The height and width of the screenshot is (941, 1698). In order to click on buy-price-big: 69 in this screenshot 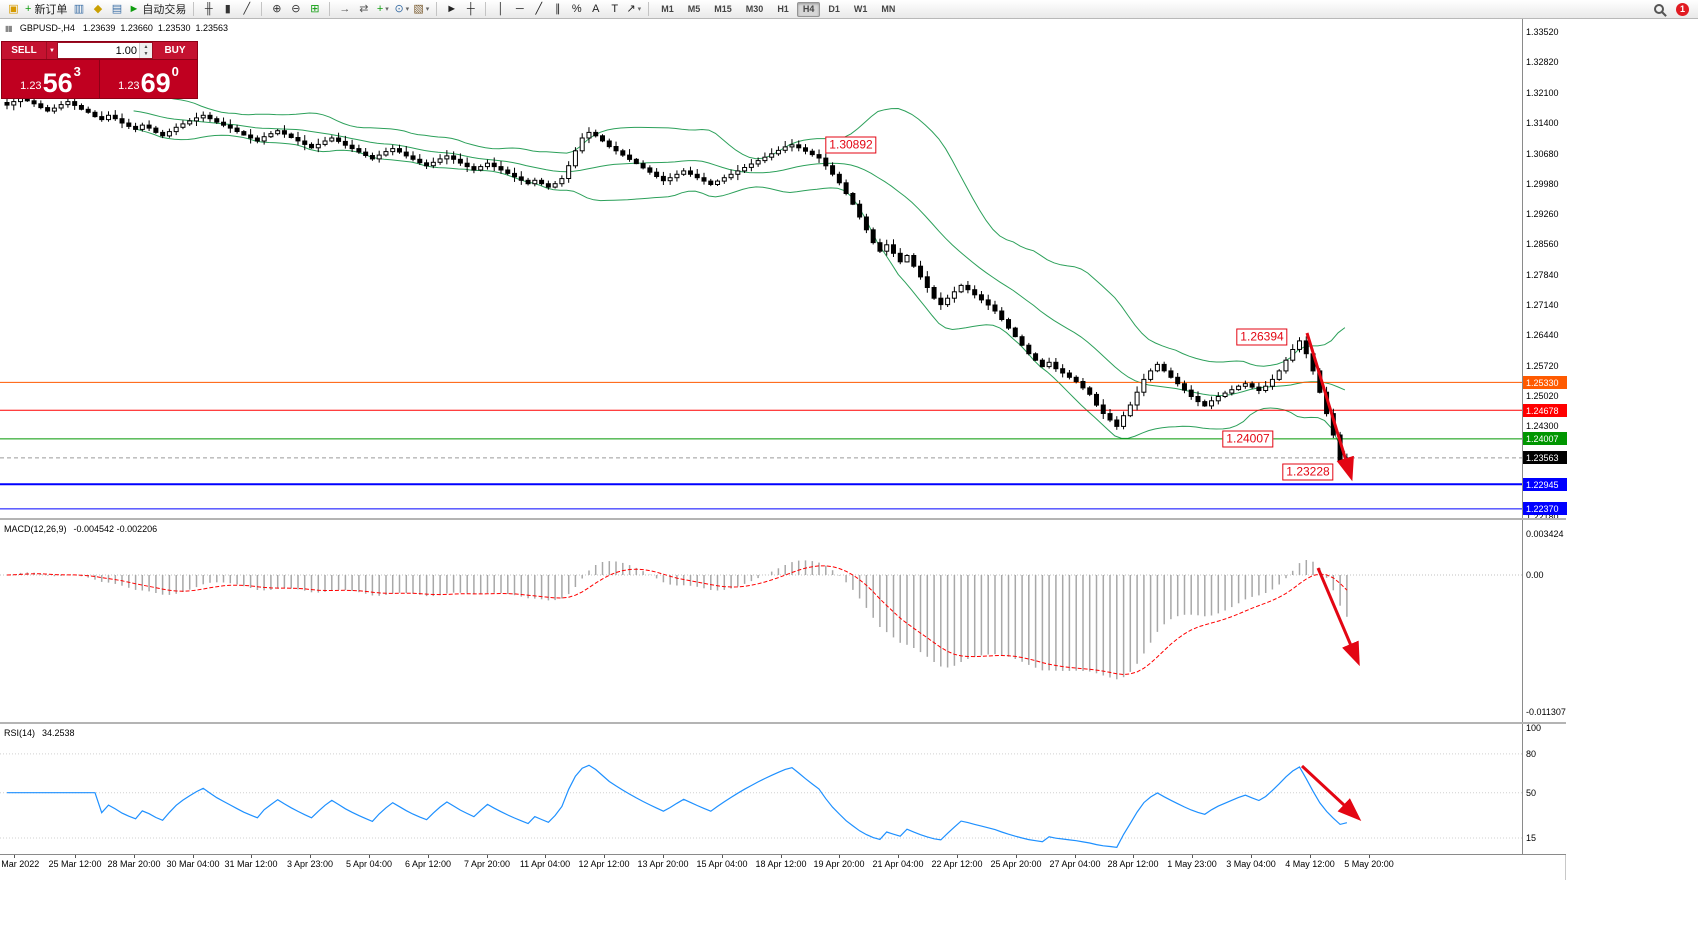, I will do `click(155, 83)`.